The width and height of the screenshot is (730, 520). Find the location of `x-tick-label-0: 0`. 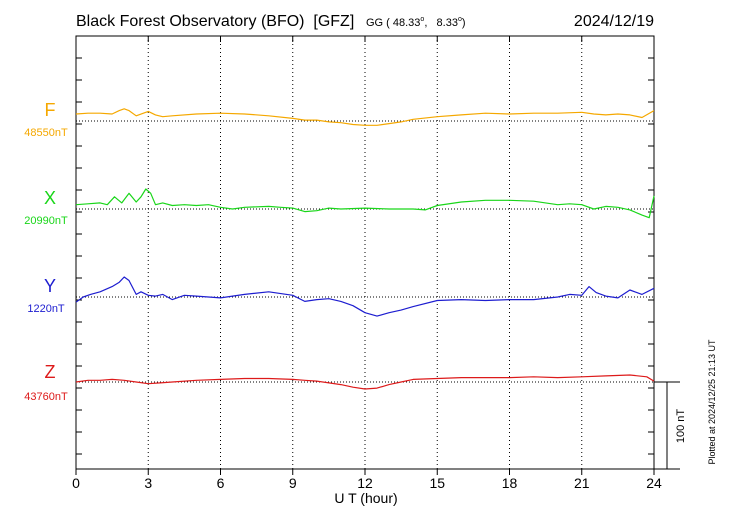

x-tick-label-0: 0 is located at coordinates (76, 483).